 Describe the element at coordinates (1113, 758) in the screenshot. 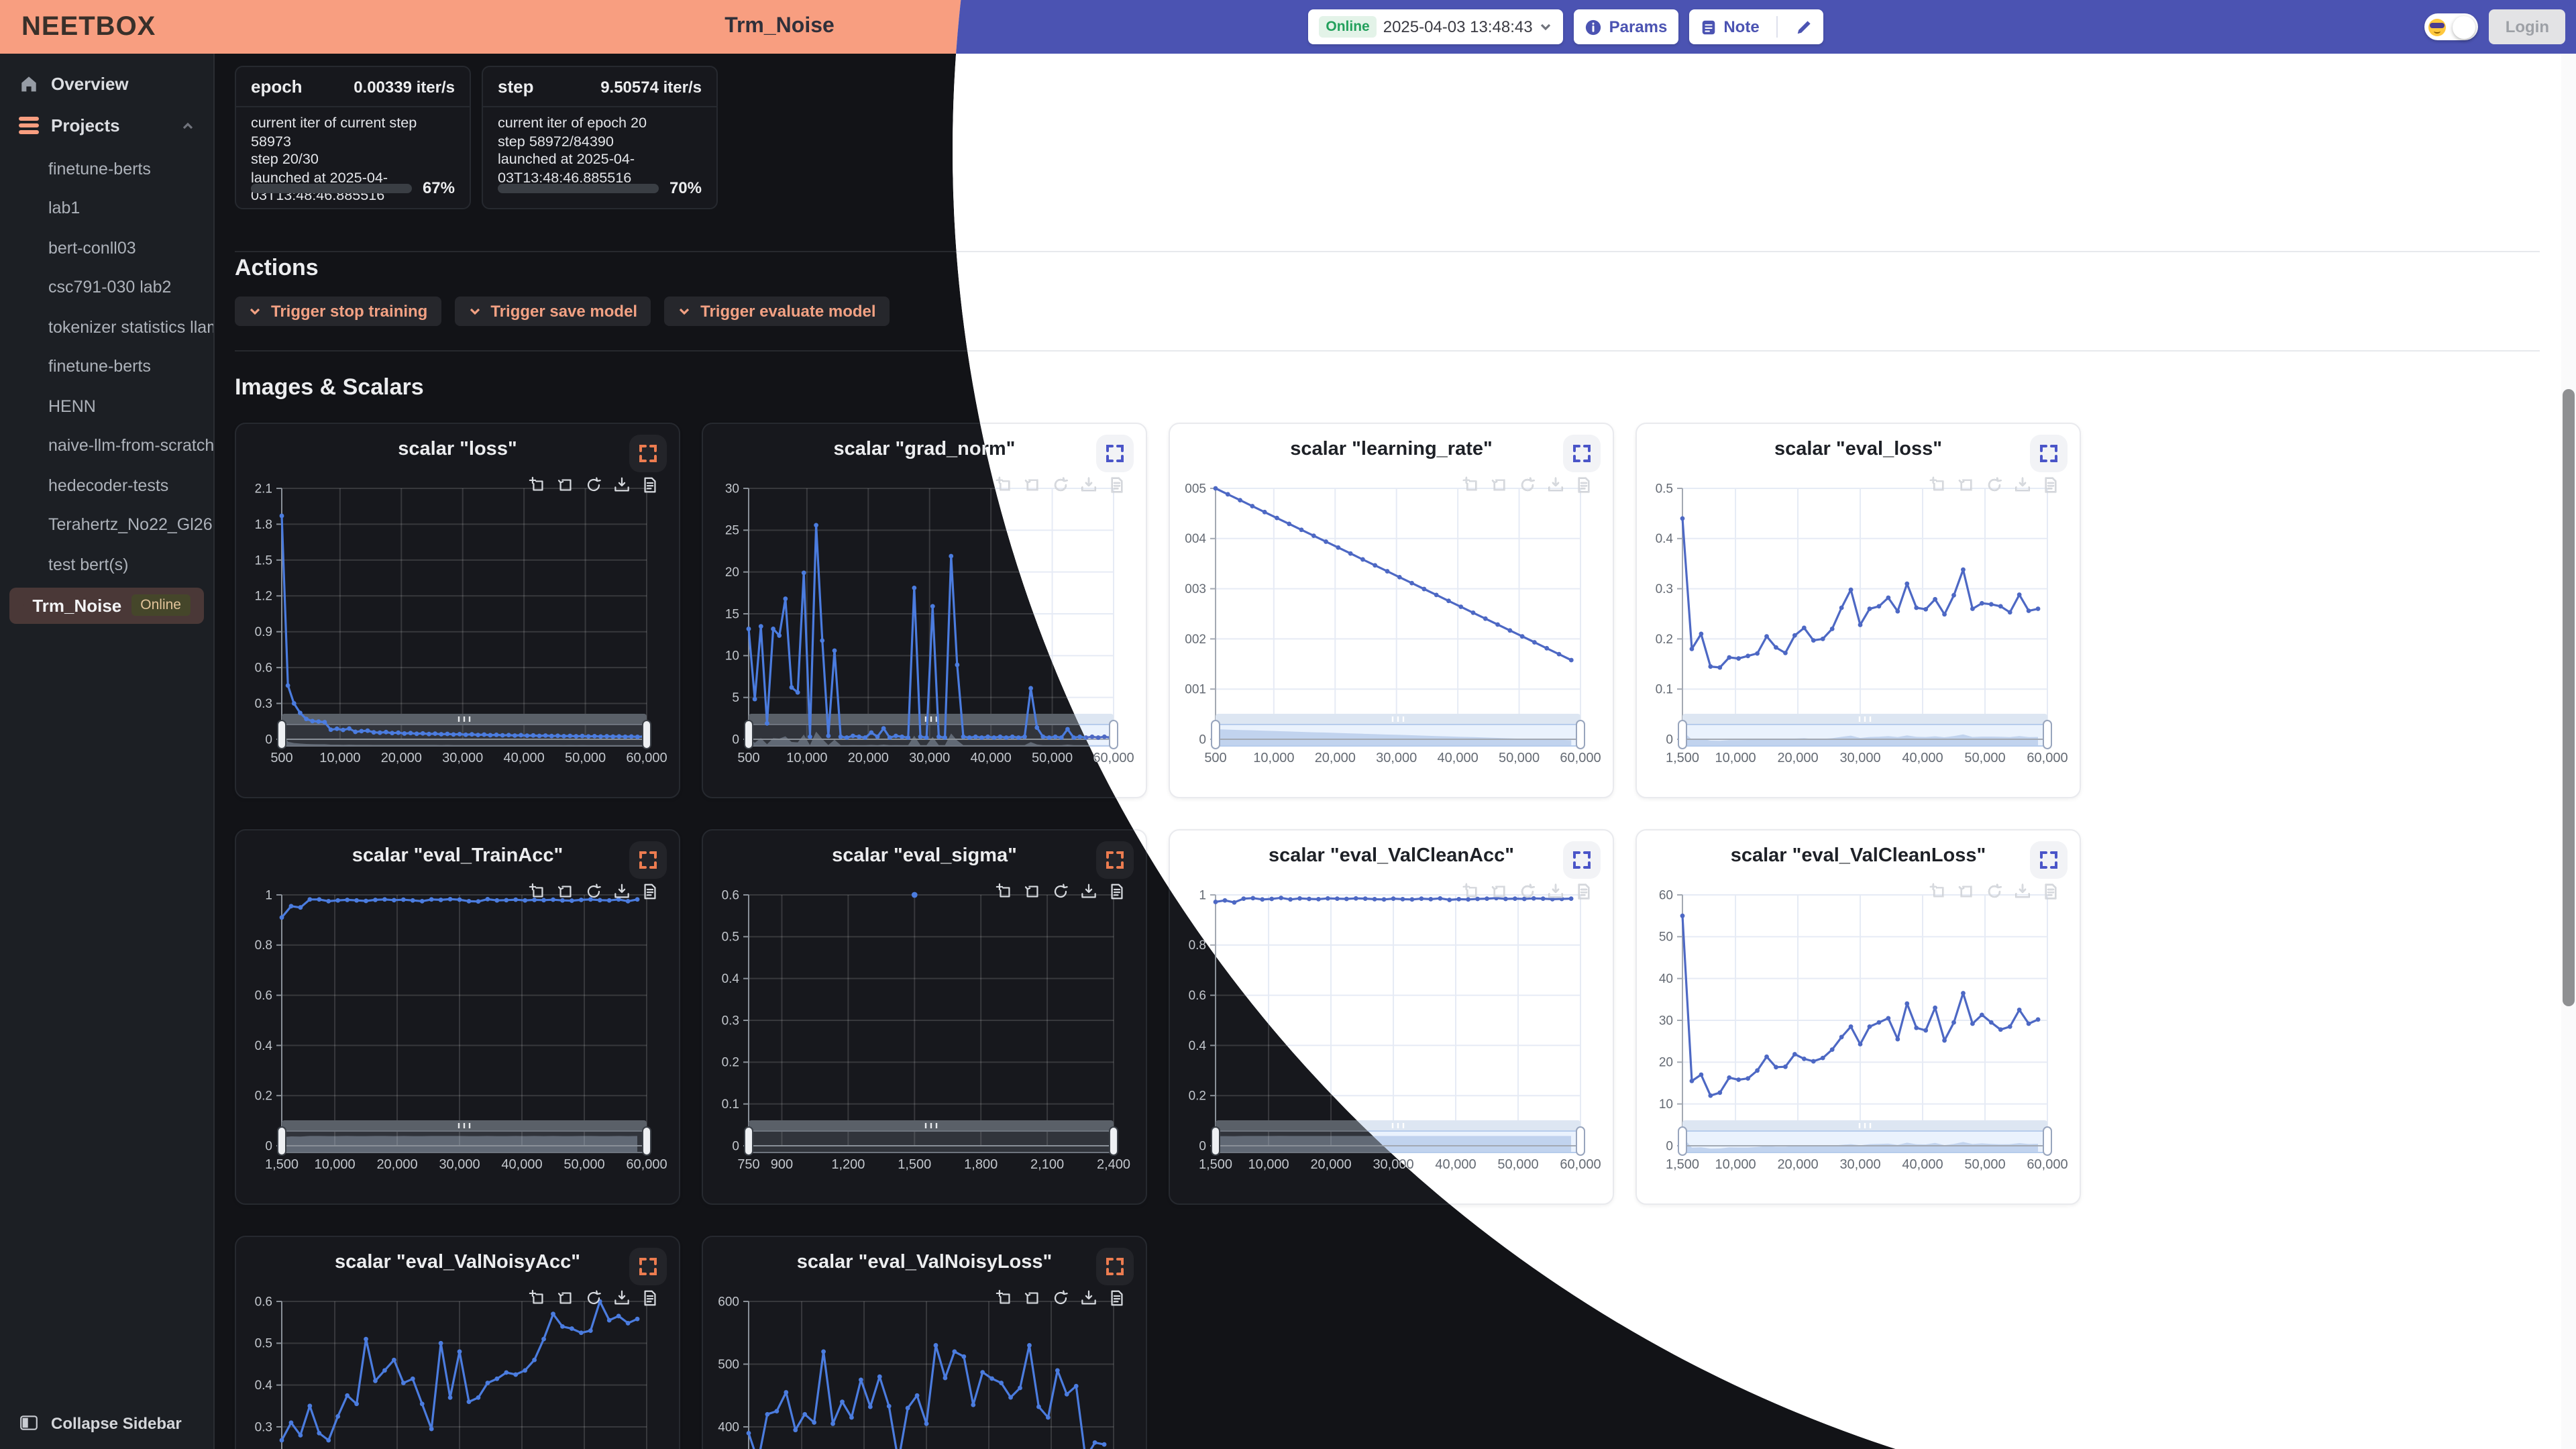

I see `svg-text: 60,000` at that location.